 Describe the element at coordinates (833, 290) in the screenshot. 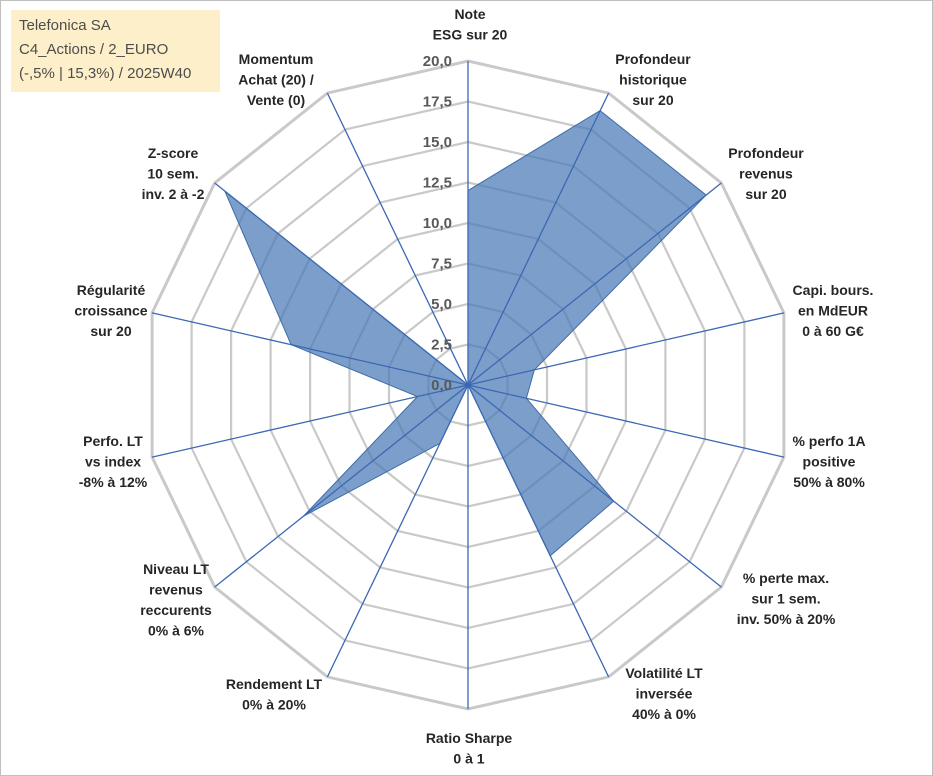

I see `axis-label-line: Capi. bours.` at that location.